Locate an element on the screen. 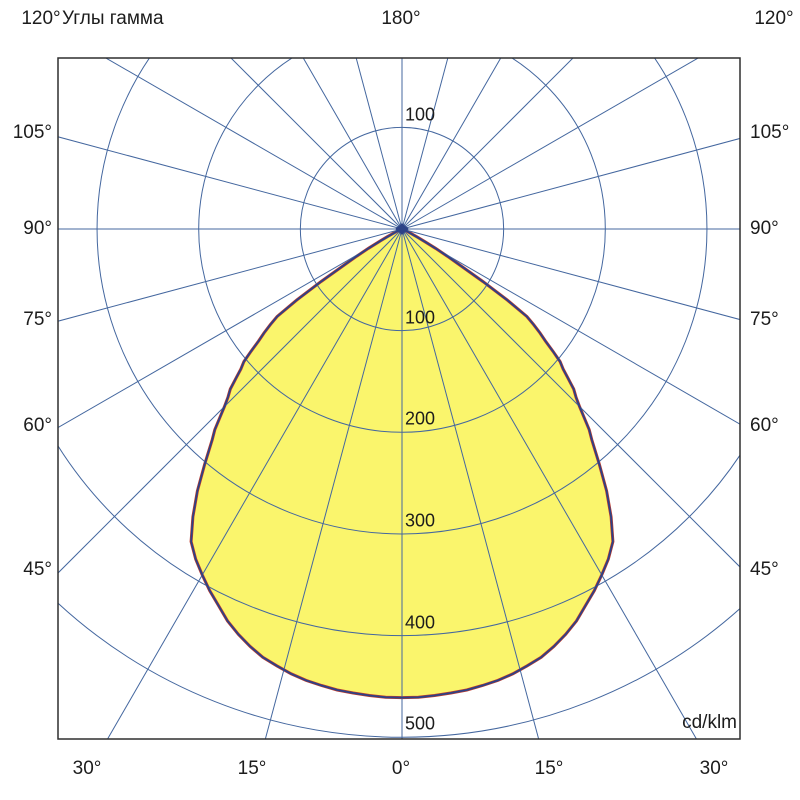 The image size is (800, 800). angle-label-left-90°: 90° is located at coordinates (37, 228).